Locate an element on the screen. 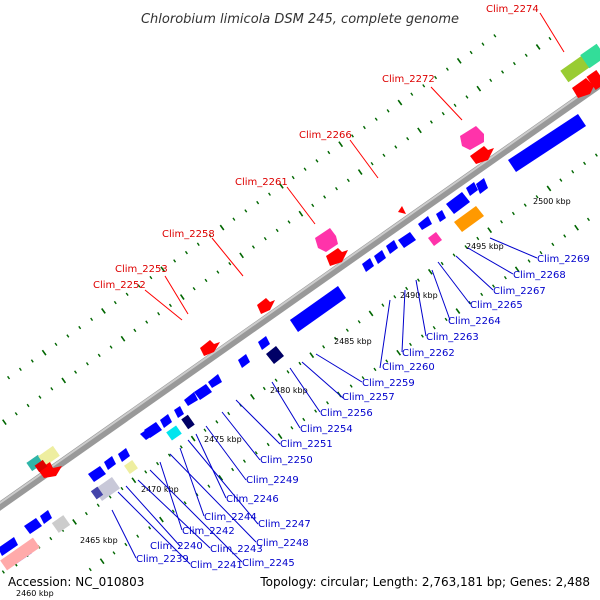 The width and height of the screenshot is (600, 600). gene-label: Clim_2260 is located at coordinates (408, 367).